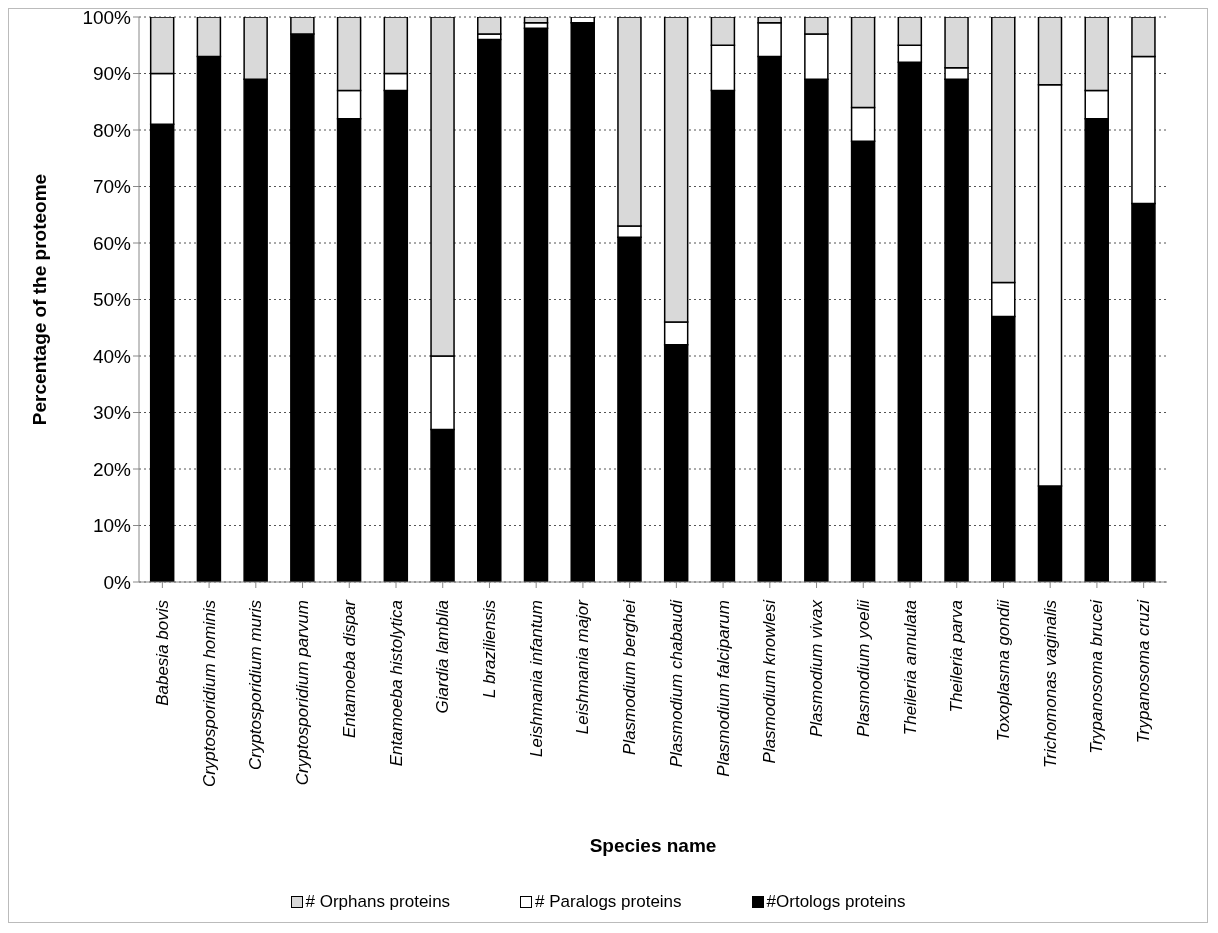  I want to click on x-tick-label: Plasmodium yoelii, so click(863, 667).